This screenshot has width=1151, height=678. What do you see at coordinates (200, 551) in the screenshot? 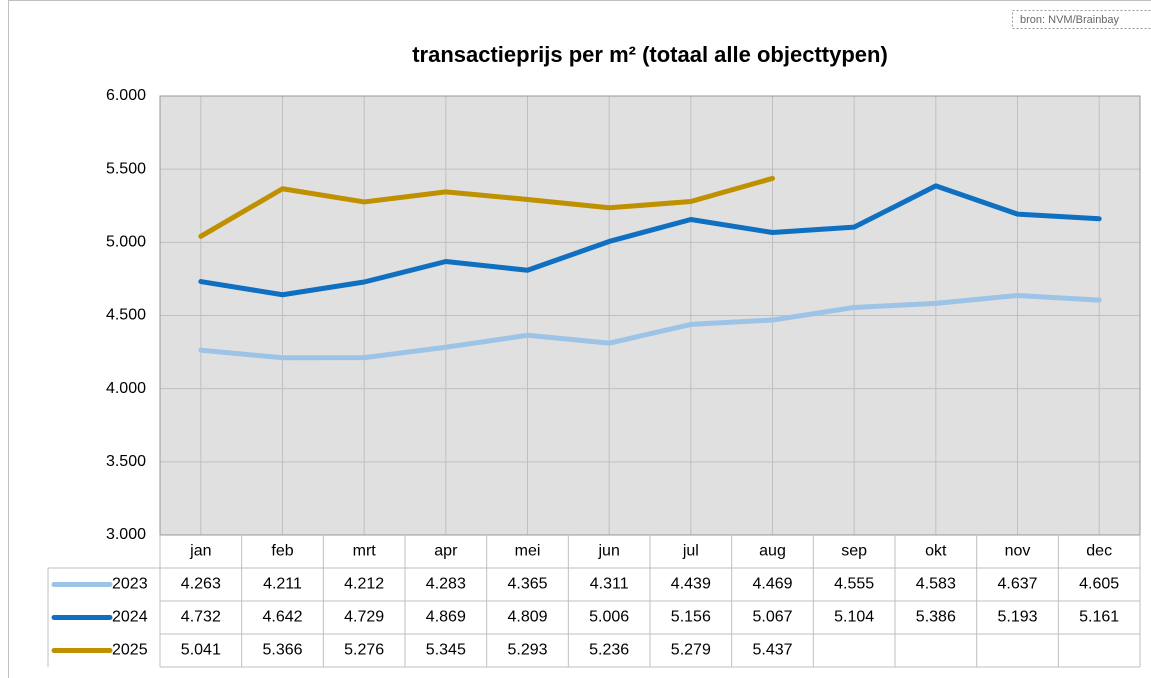
I see `x-tick-label: jan` at bounding box center [200, 551].